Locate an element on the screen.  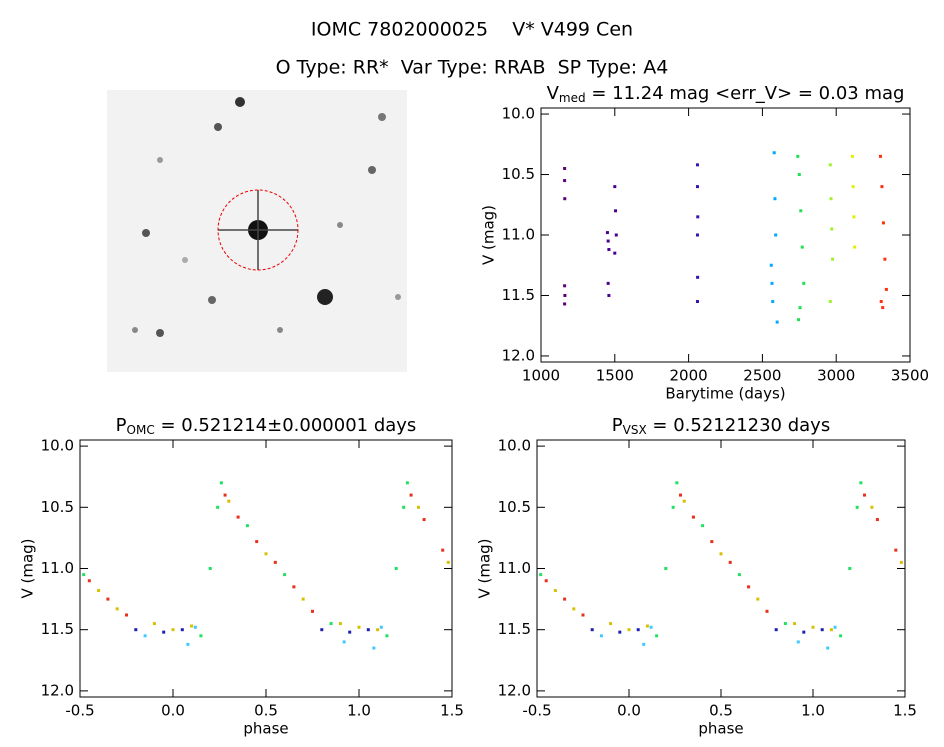
x-tick-label: 2500 is located at coordinates (762, 376).